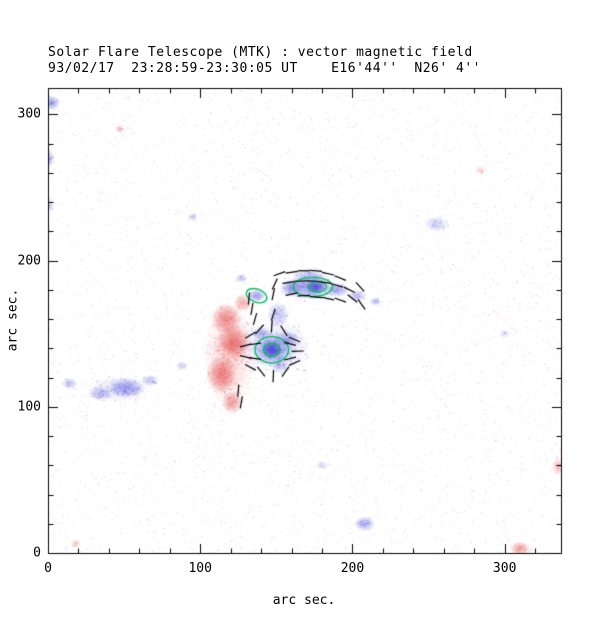 This screenshot has height=617, width=612. What do you see at coordinates (29, 114) in the screenshot?
I see `y-tick-label: 300` at bounding box center [29, 114].